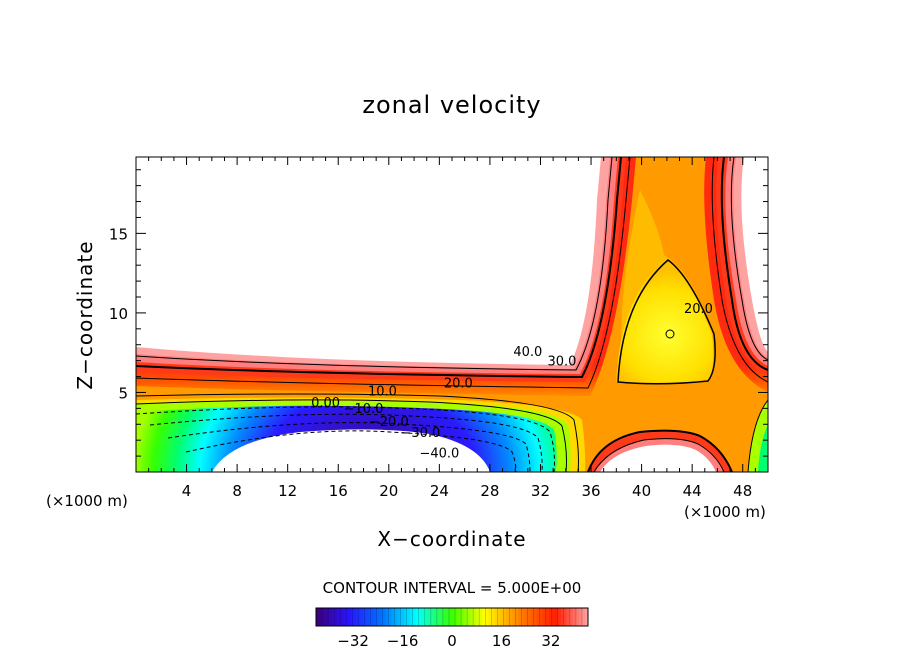  Describe the element at coordinates (287, 491) in the screenshot. I see `x-tick-label: 12` at that location.